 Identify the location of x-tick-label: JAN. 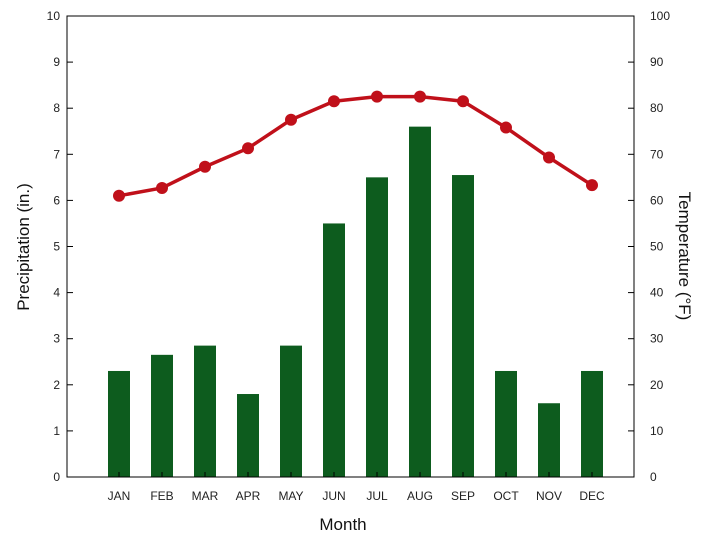
(119, 496).